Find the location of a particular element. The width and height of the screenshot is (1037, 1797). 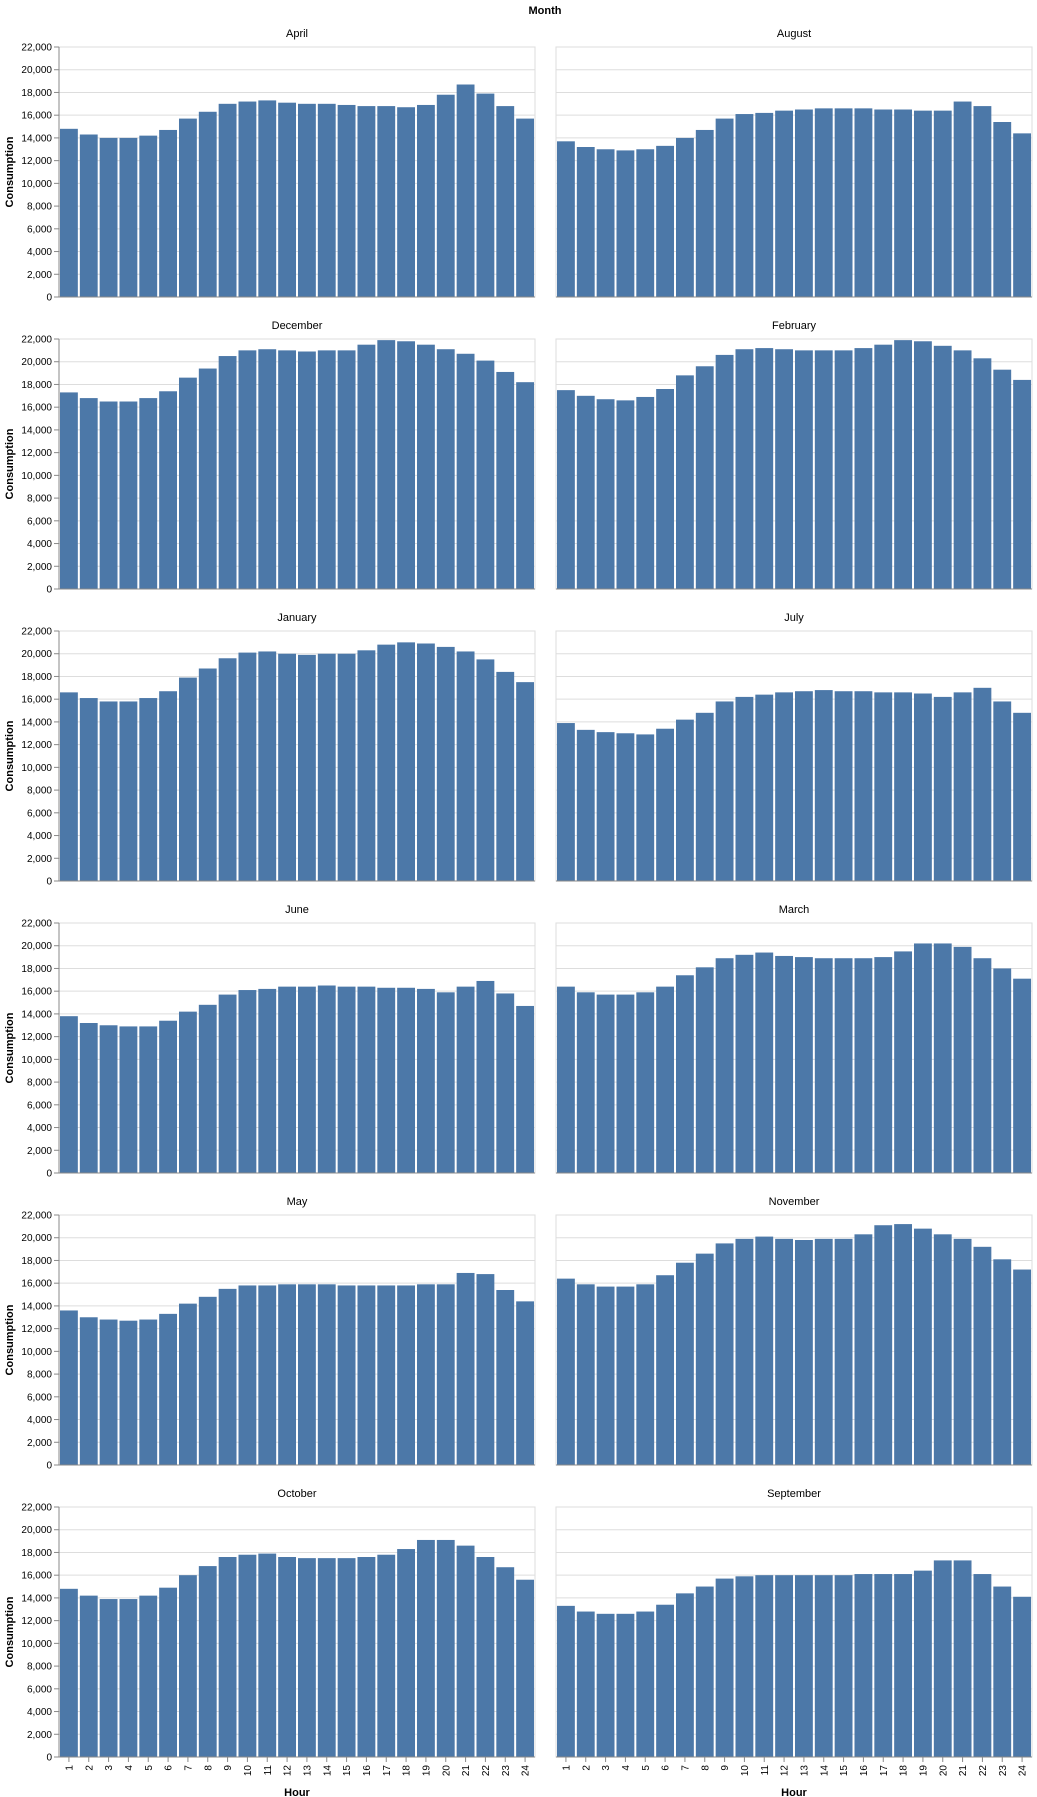

y-tick-label: 10,000 is located at coordinates (36, 1644).